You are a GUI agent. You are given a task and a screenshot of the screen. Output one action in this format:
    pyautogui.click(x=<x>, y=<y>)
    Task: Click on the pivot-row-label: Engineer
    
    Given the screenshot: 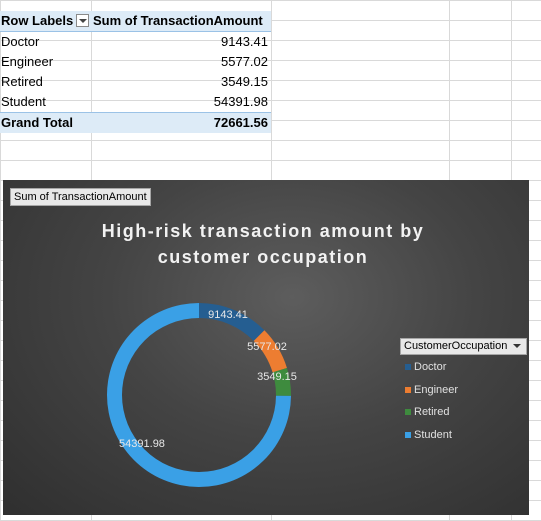 What is the action you would take?
    pyautogui.click(x=27, y=61)
    